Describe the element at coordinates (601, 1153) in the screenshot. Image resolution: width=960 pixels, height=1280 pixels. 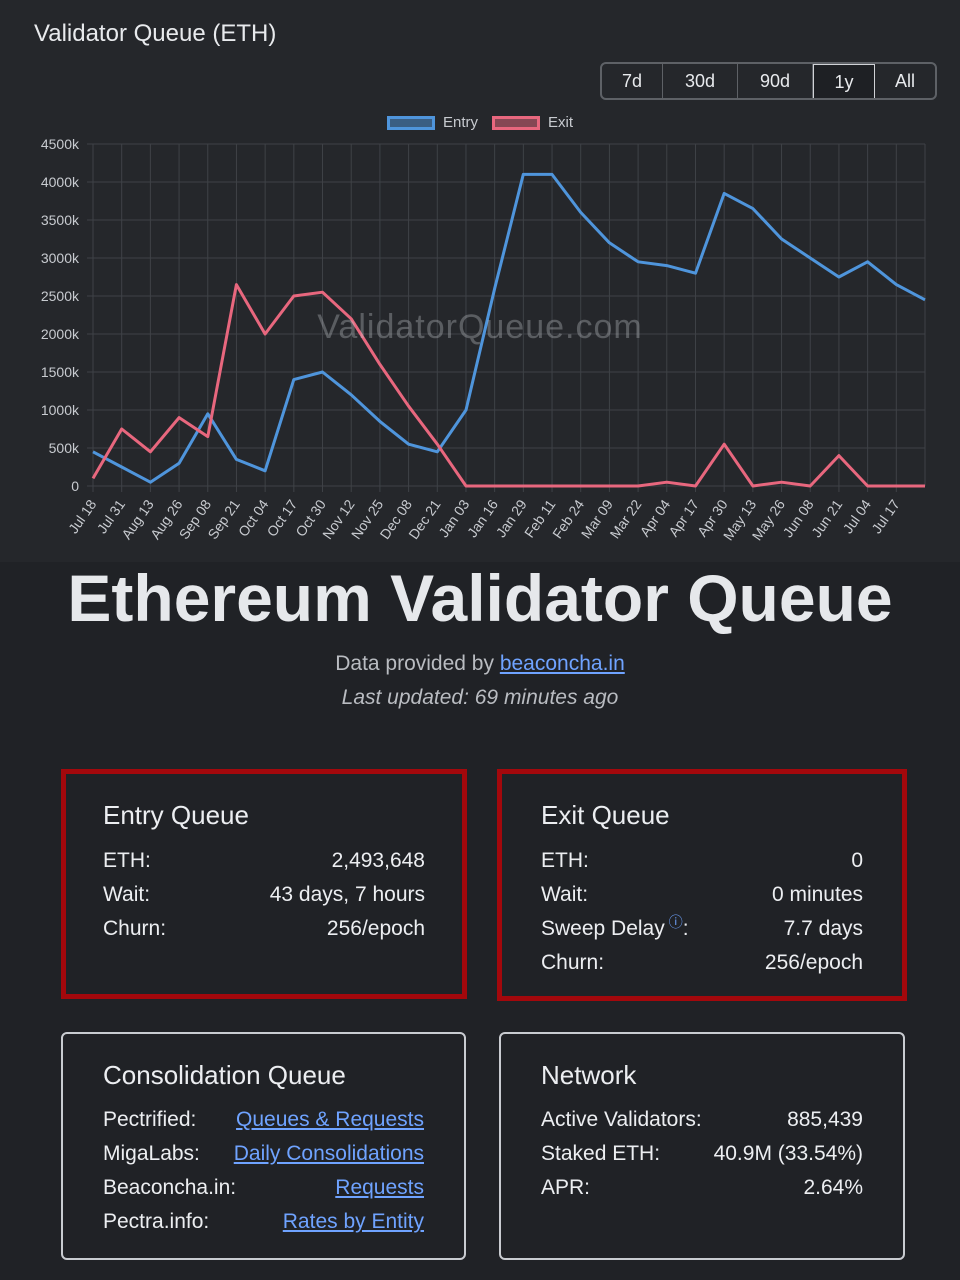
I see `staked-eth-label: Staked ETH:` at that location.